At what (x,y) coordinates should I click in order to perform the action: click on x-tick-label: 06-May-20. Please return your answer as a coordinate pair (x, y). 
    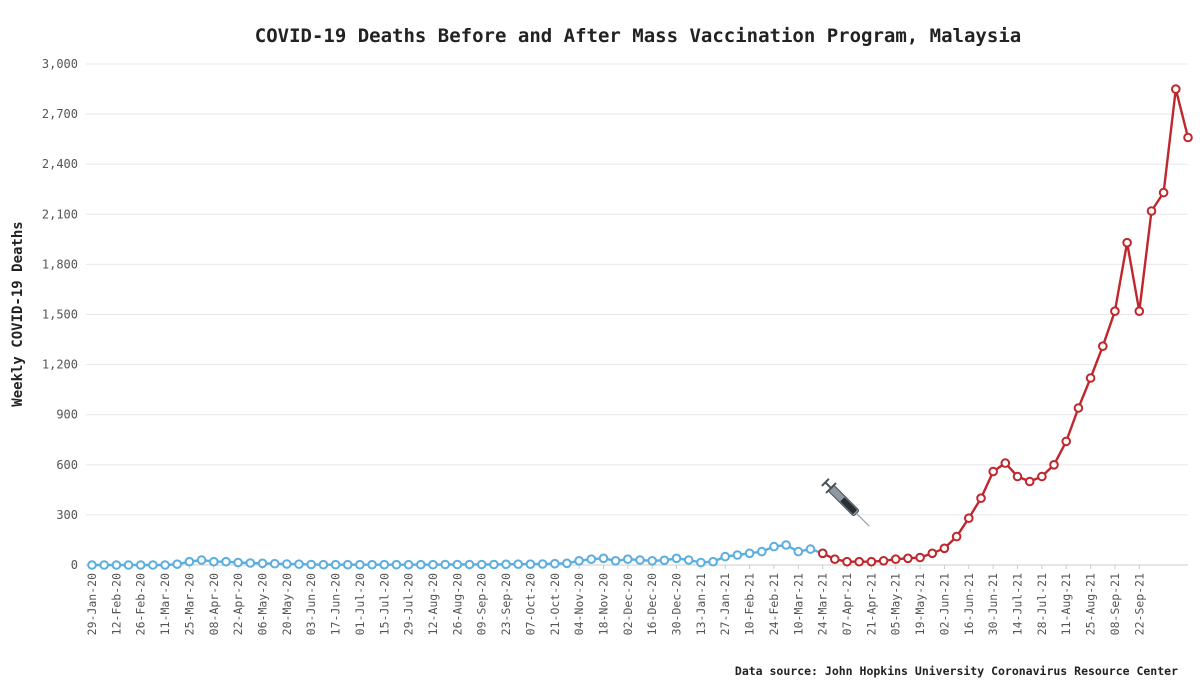
    Looking at the image, I should click on (262, 604).